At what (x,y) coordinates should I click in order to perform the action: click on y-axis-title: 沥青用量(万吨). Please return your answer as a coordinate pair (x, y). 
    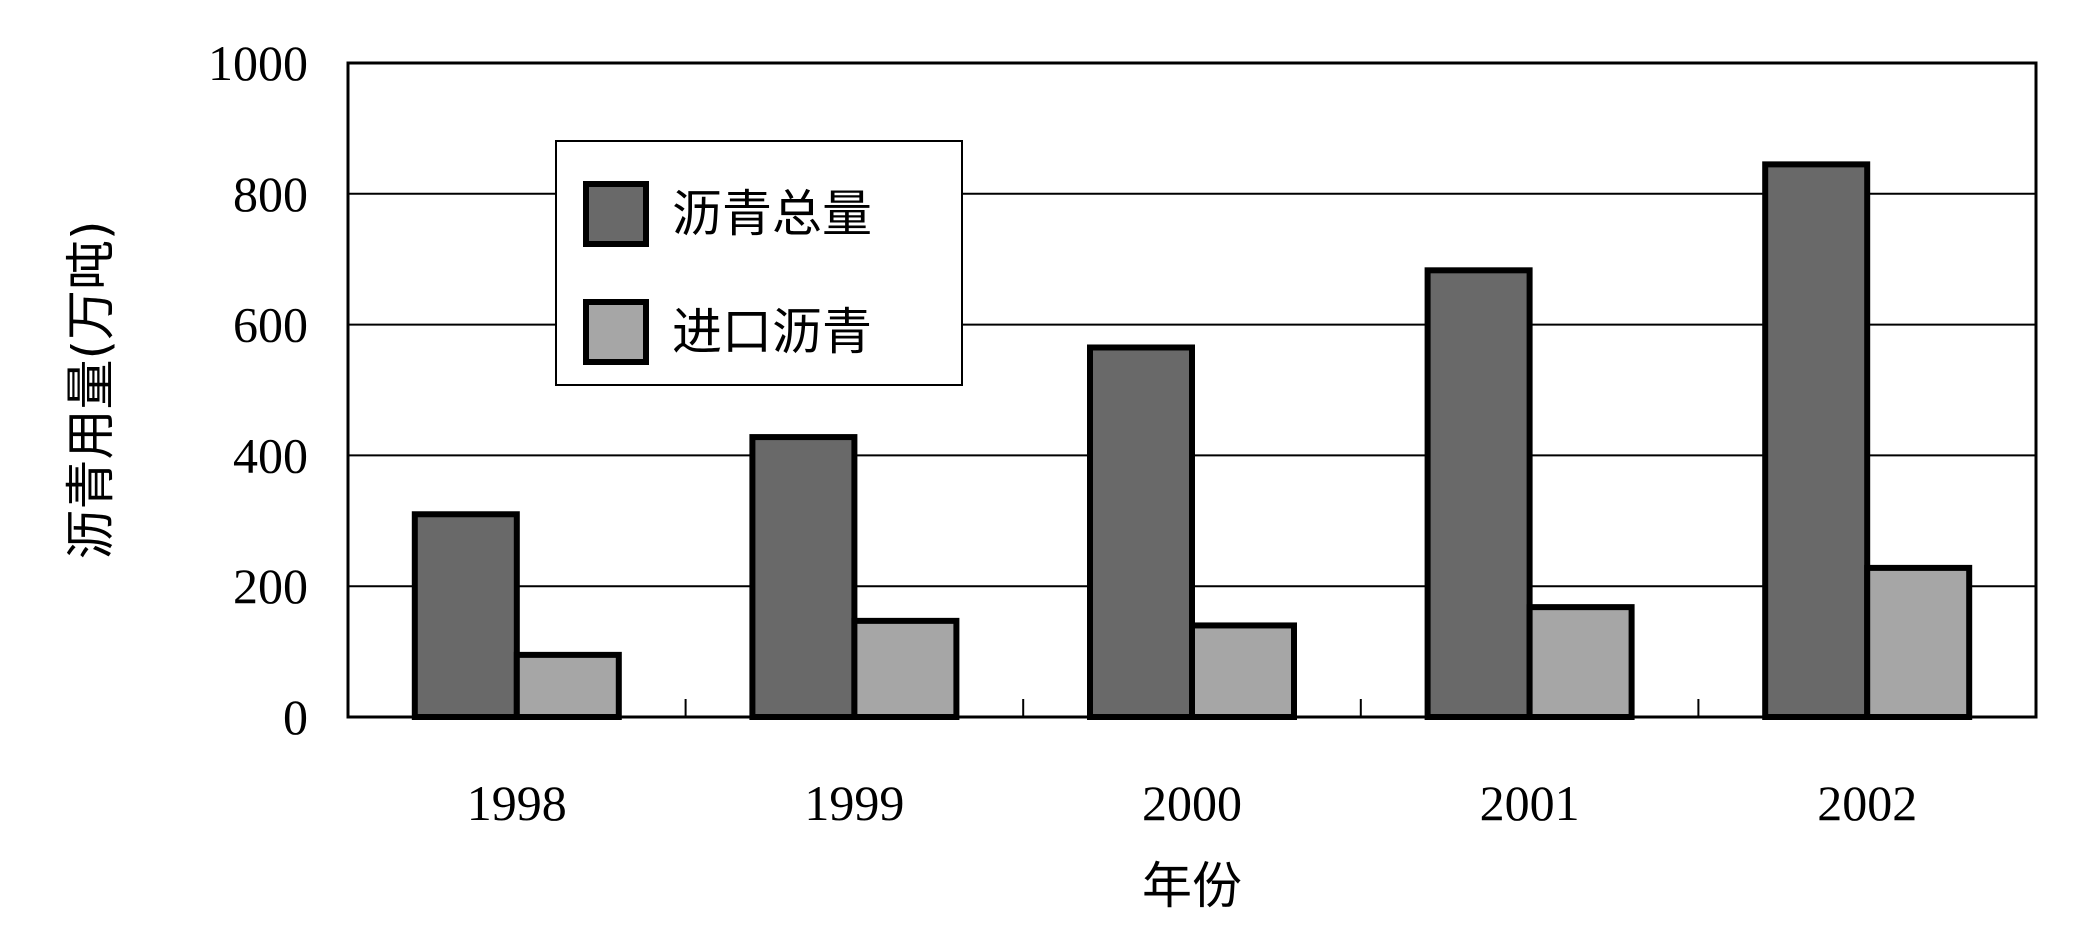
    Looking at the image, I should click on (91, 389).